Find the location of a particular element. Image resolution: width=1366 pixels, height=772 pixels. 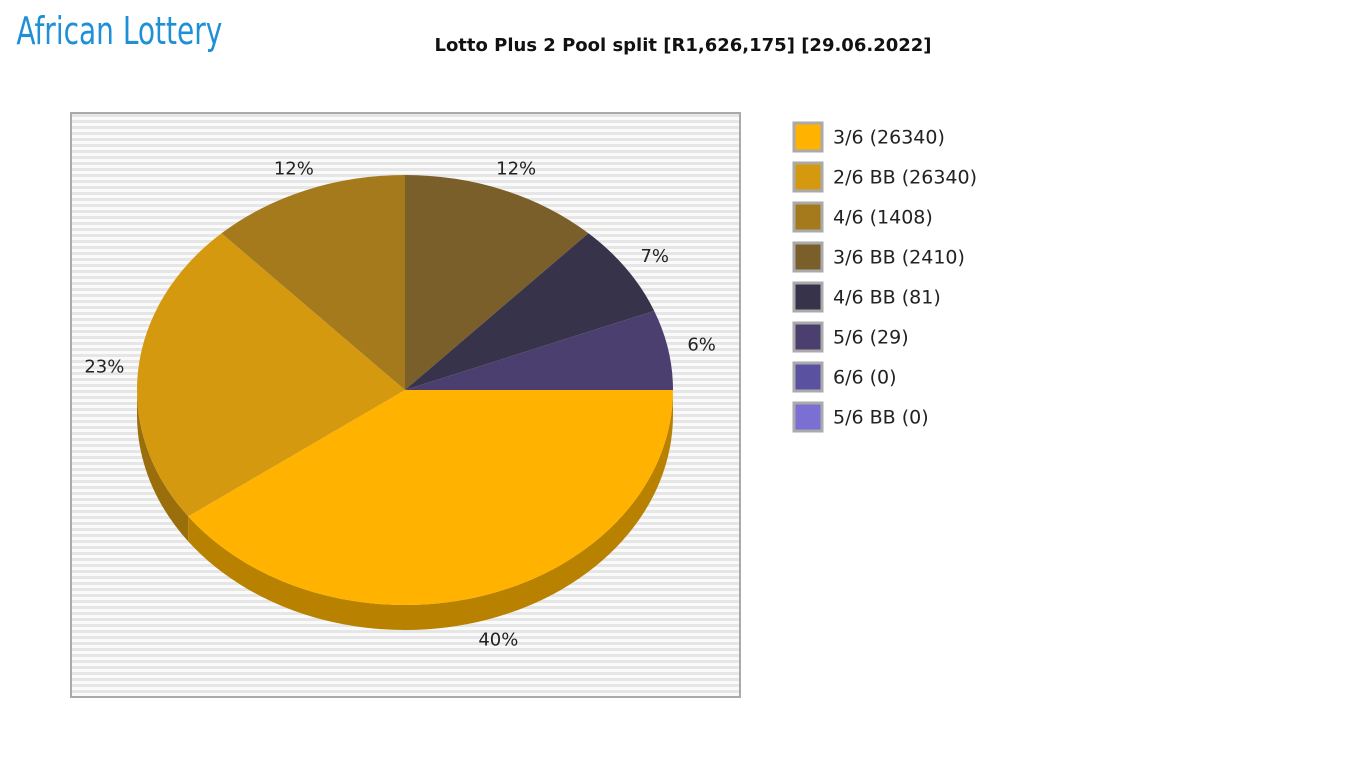

legend-label: 4/6 BB (81) is located at coordinates (887, 298).